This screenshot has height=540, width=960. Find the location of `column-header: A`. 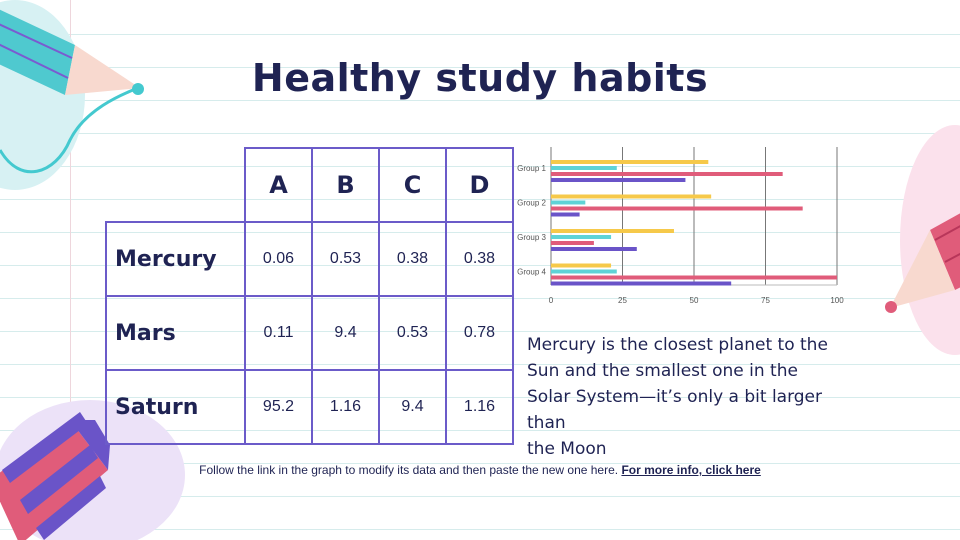

column-header: A is located at coordinates (278, 185).